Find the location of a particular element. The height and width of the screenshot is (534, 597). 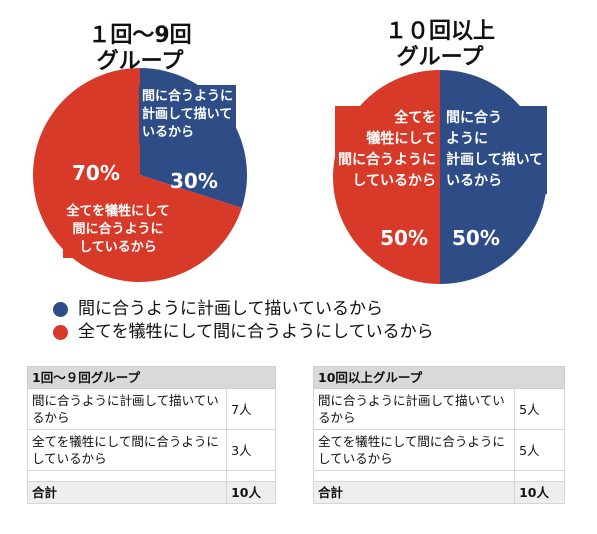

legend: 間に合うように計画して描いているから 全てを犠牲にして間に合うようにしているから is located at coordinates (243, 321).